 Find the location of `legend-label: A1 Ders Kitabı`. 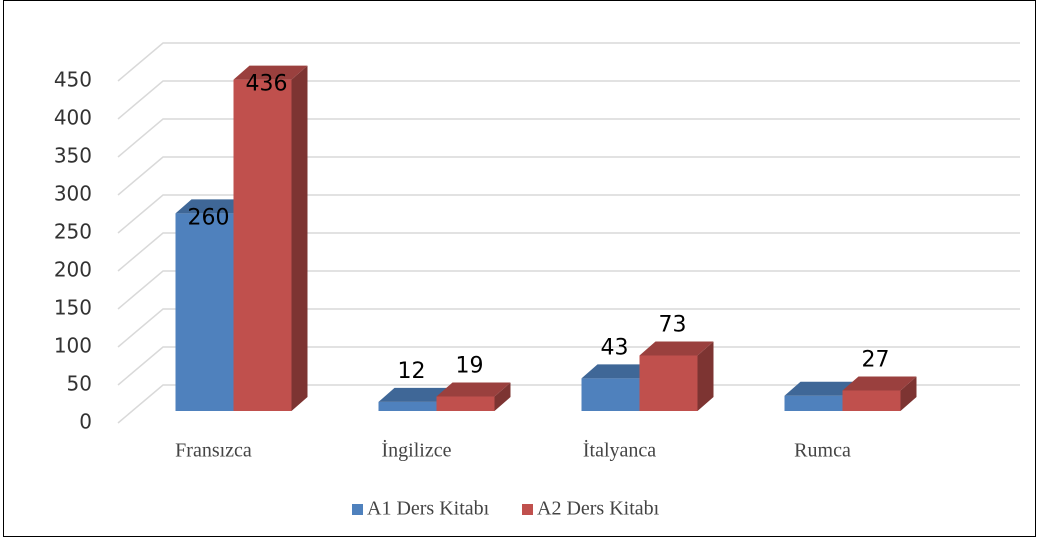

legend-label: A1 Ders Kitabı is located at coordinates (428, 509).